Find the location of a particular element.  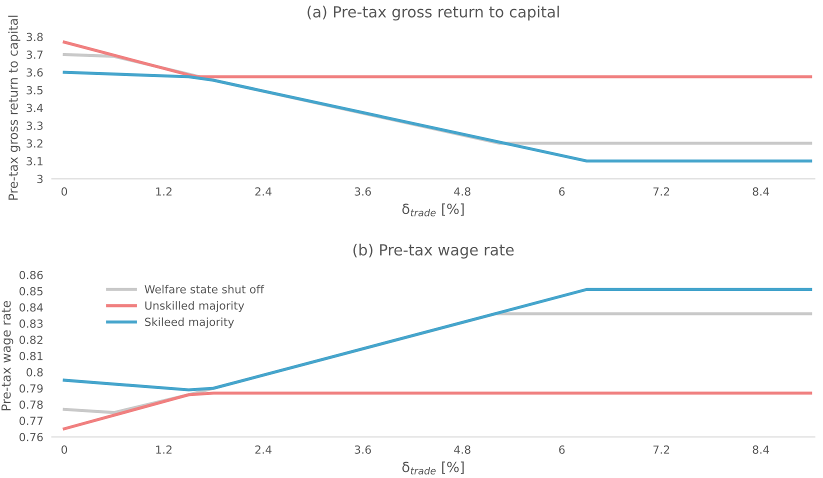

y-tick-label: 0.76 is located at coordinates (31, 437).